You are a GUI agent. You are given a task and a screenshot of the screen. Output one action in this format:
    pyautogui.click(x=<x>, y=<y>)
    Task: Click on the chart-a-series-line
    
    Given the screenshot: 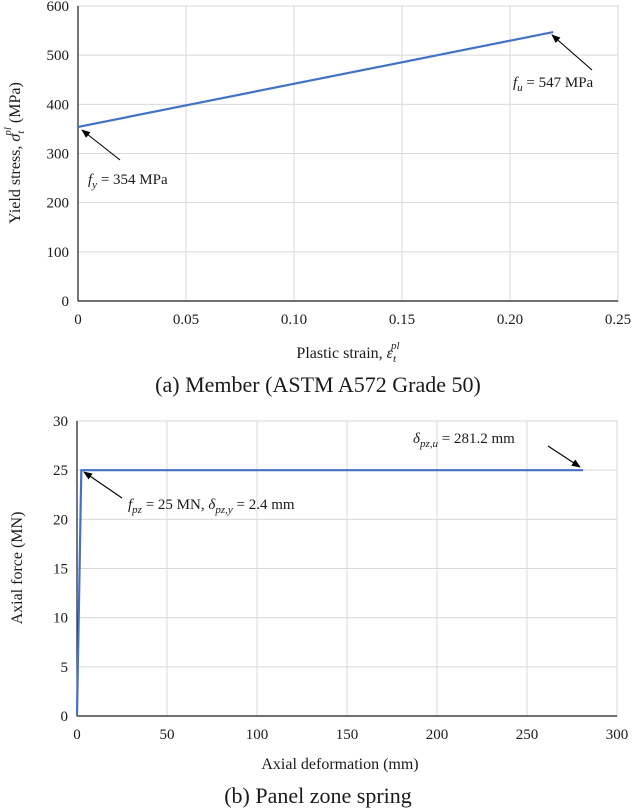 What is the action you would take?
    pyautogui.click(x=315, y=79)
    